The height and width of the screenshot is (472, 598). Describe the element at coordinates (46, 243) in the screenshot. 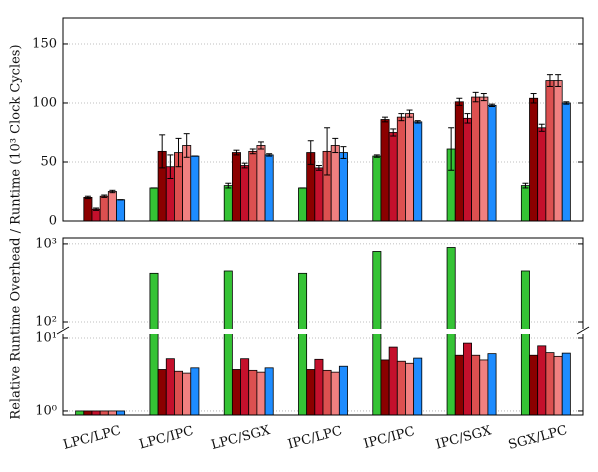

I see `y-tick-label: 10³` at that location.